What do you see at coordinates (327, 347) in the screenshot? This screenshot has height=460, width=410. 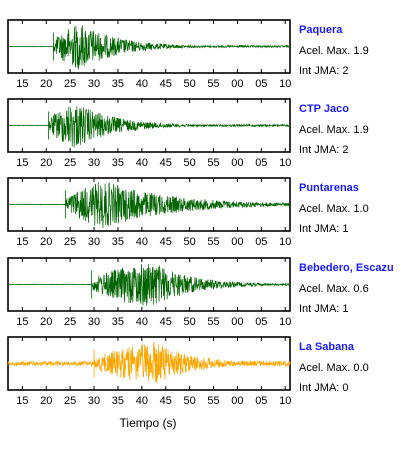 I see `station-name: La Sabana` at bounding box center [327, 347].